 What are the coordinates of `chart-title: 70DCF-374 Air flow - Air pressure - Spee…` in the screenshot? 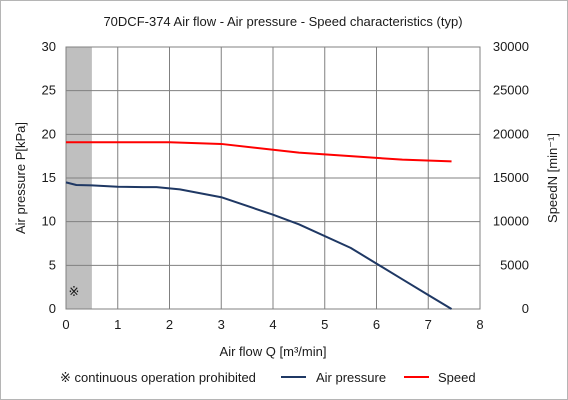 It's located at (282, 21).